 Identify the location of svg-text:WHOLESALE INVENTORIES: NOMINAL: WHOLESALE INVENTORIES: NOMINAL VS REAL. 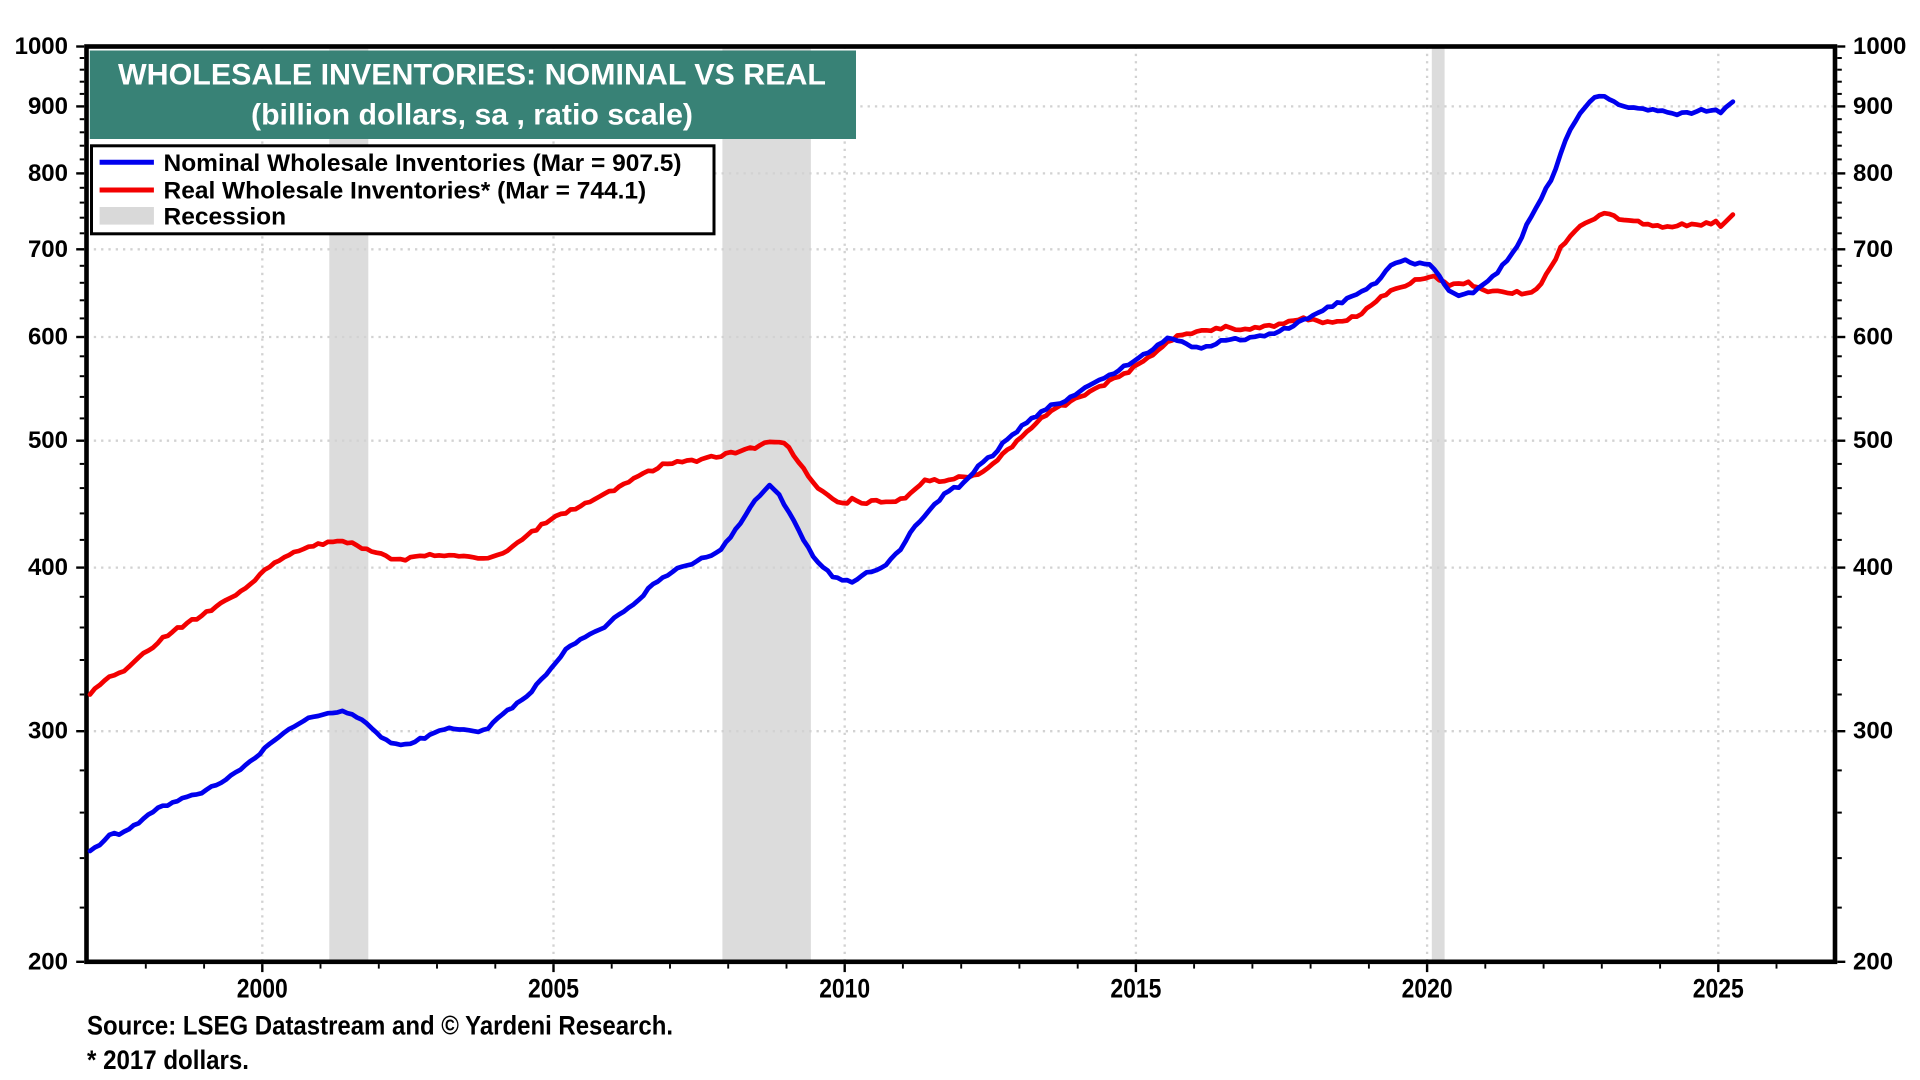
(472, 75).